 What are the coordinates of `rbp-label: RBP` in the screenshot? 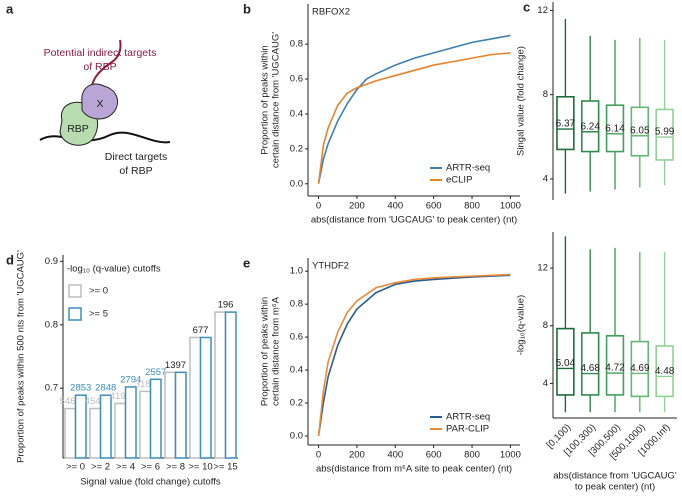 It's located at (78, 129).